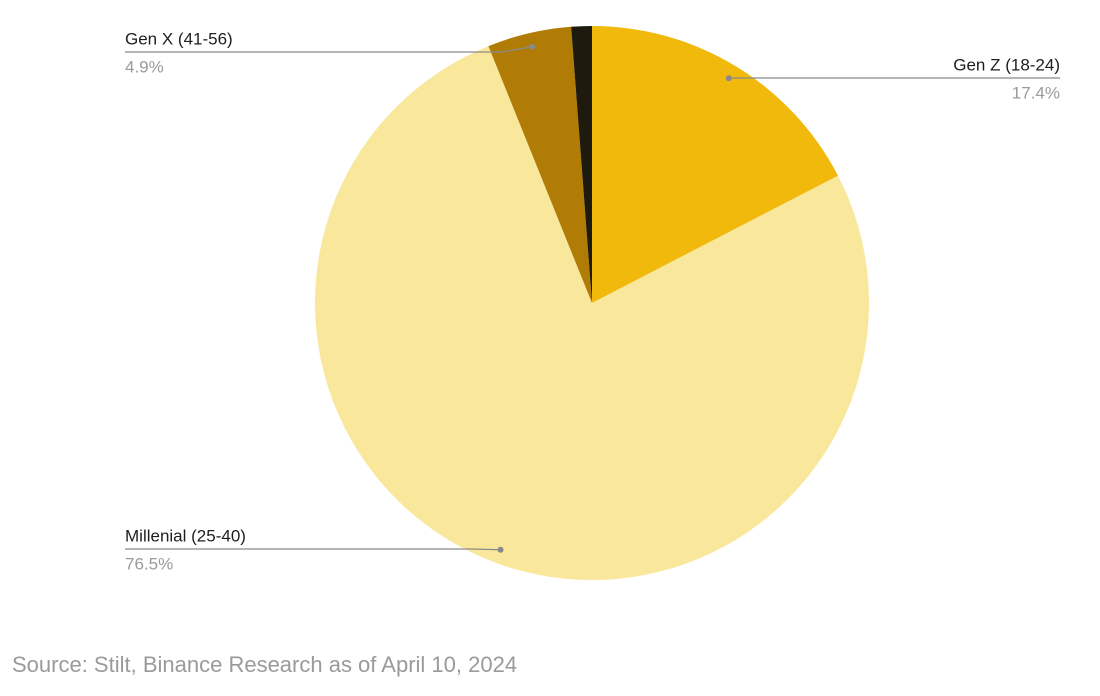 This screenshot has width=1100, height=696. I want to click on slice-label: Millenial (25-40), so click(185, 535).